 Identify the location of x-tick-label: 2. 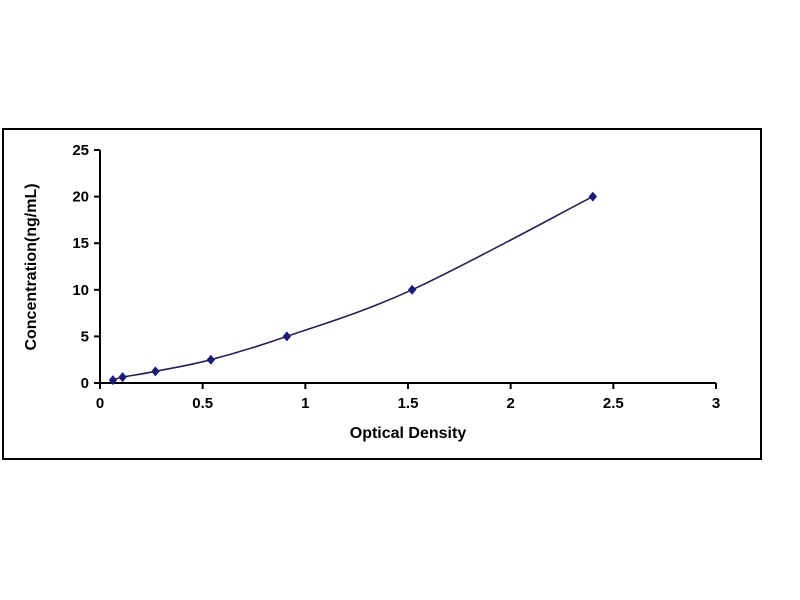
(510, 403).